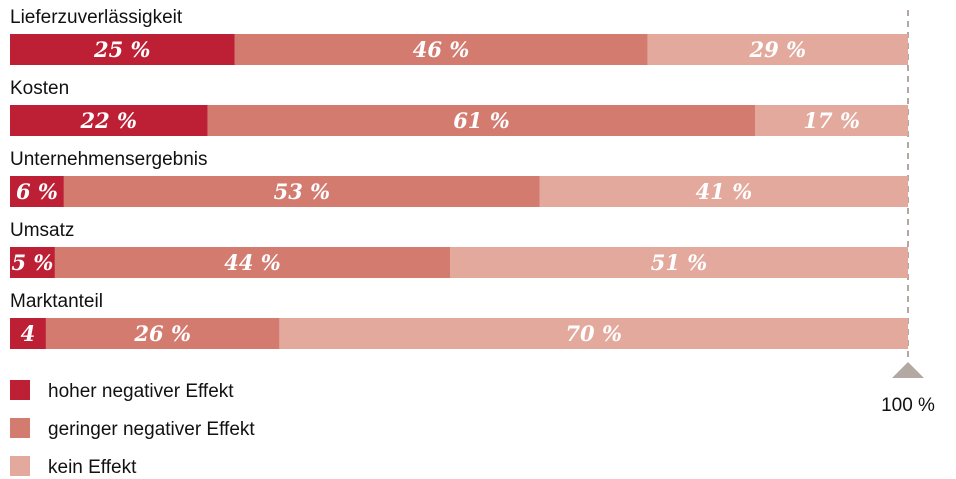  I want to click on data-label: 70 %, so click(593, 333).